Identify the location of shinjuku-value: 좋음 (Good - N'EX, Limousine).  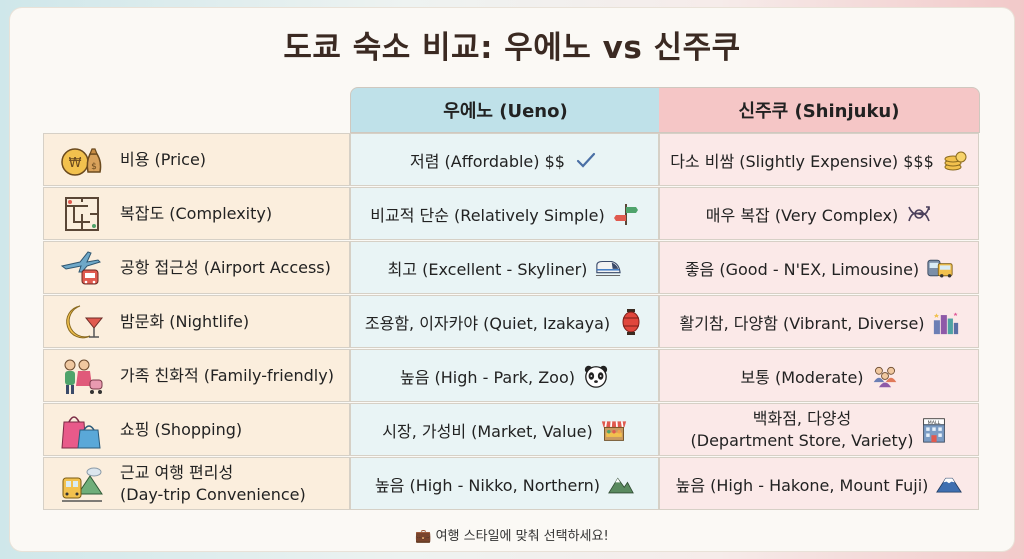
(802, 269).